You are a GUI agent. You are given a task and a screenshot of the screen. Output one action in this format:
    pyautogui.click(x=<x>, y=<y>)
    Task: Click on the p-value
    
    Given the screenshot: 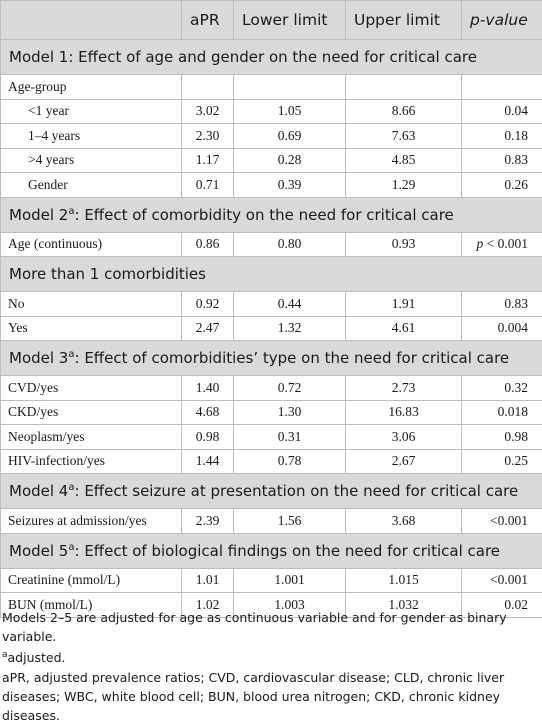 What is the action you would take?
    pyautogui.click(x=501, y=87)
    